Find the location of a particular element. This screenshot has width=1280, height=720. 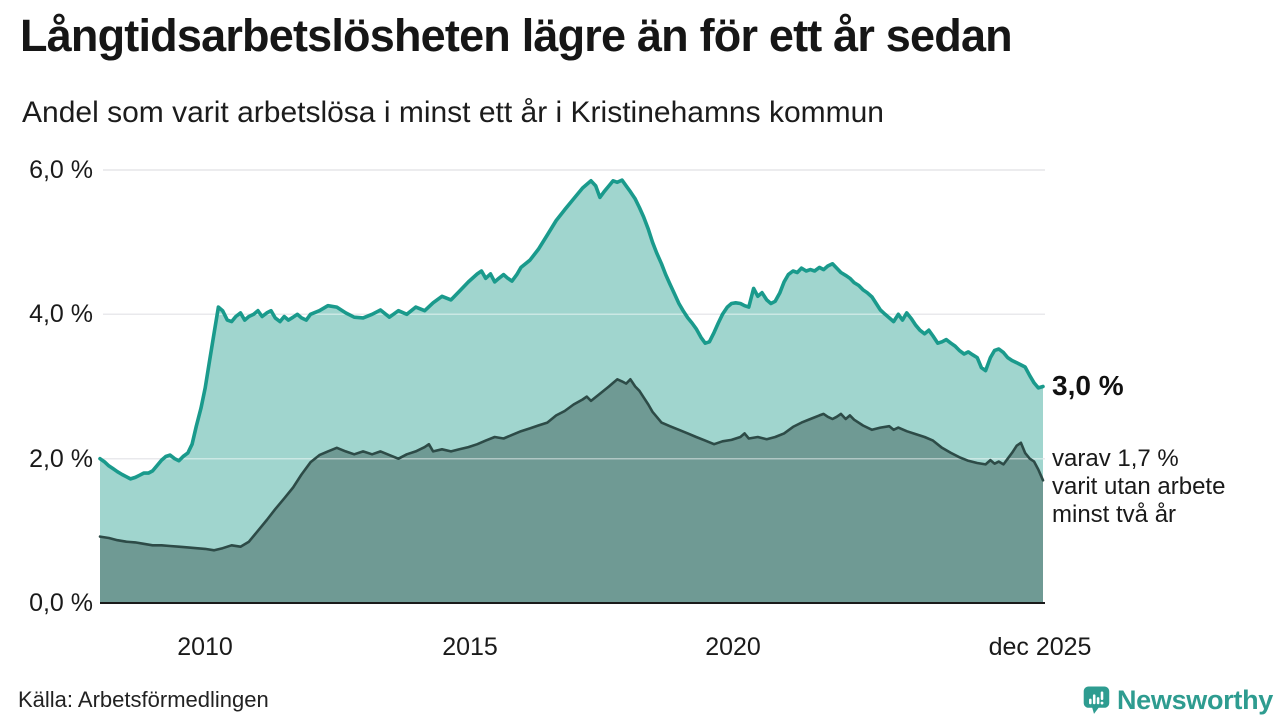

detail-annotation-line-2: varit utan arbete is located at coordinates (1139, 486).